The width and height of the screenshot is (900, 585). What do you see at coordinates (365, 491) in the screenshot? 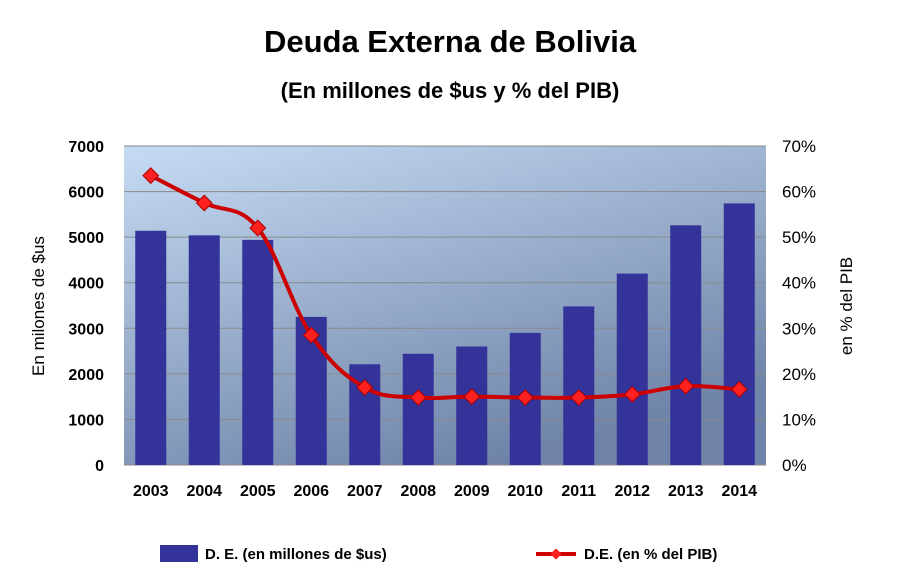
I see `x-tick: 2007` at bounding box center [365, 491].